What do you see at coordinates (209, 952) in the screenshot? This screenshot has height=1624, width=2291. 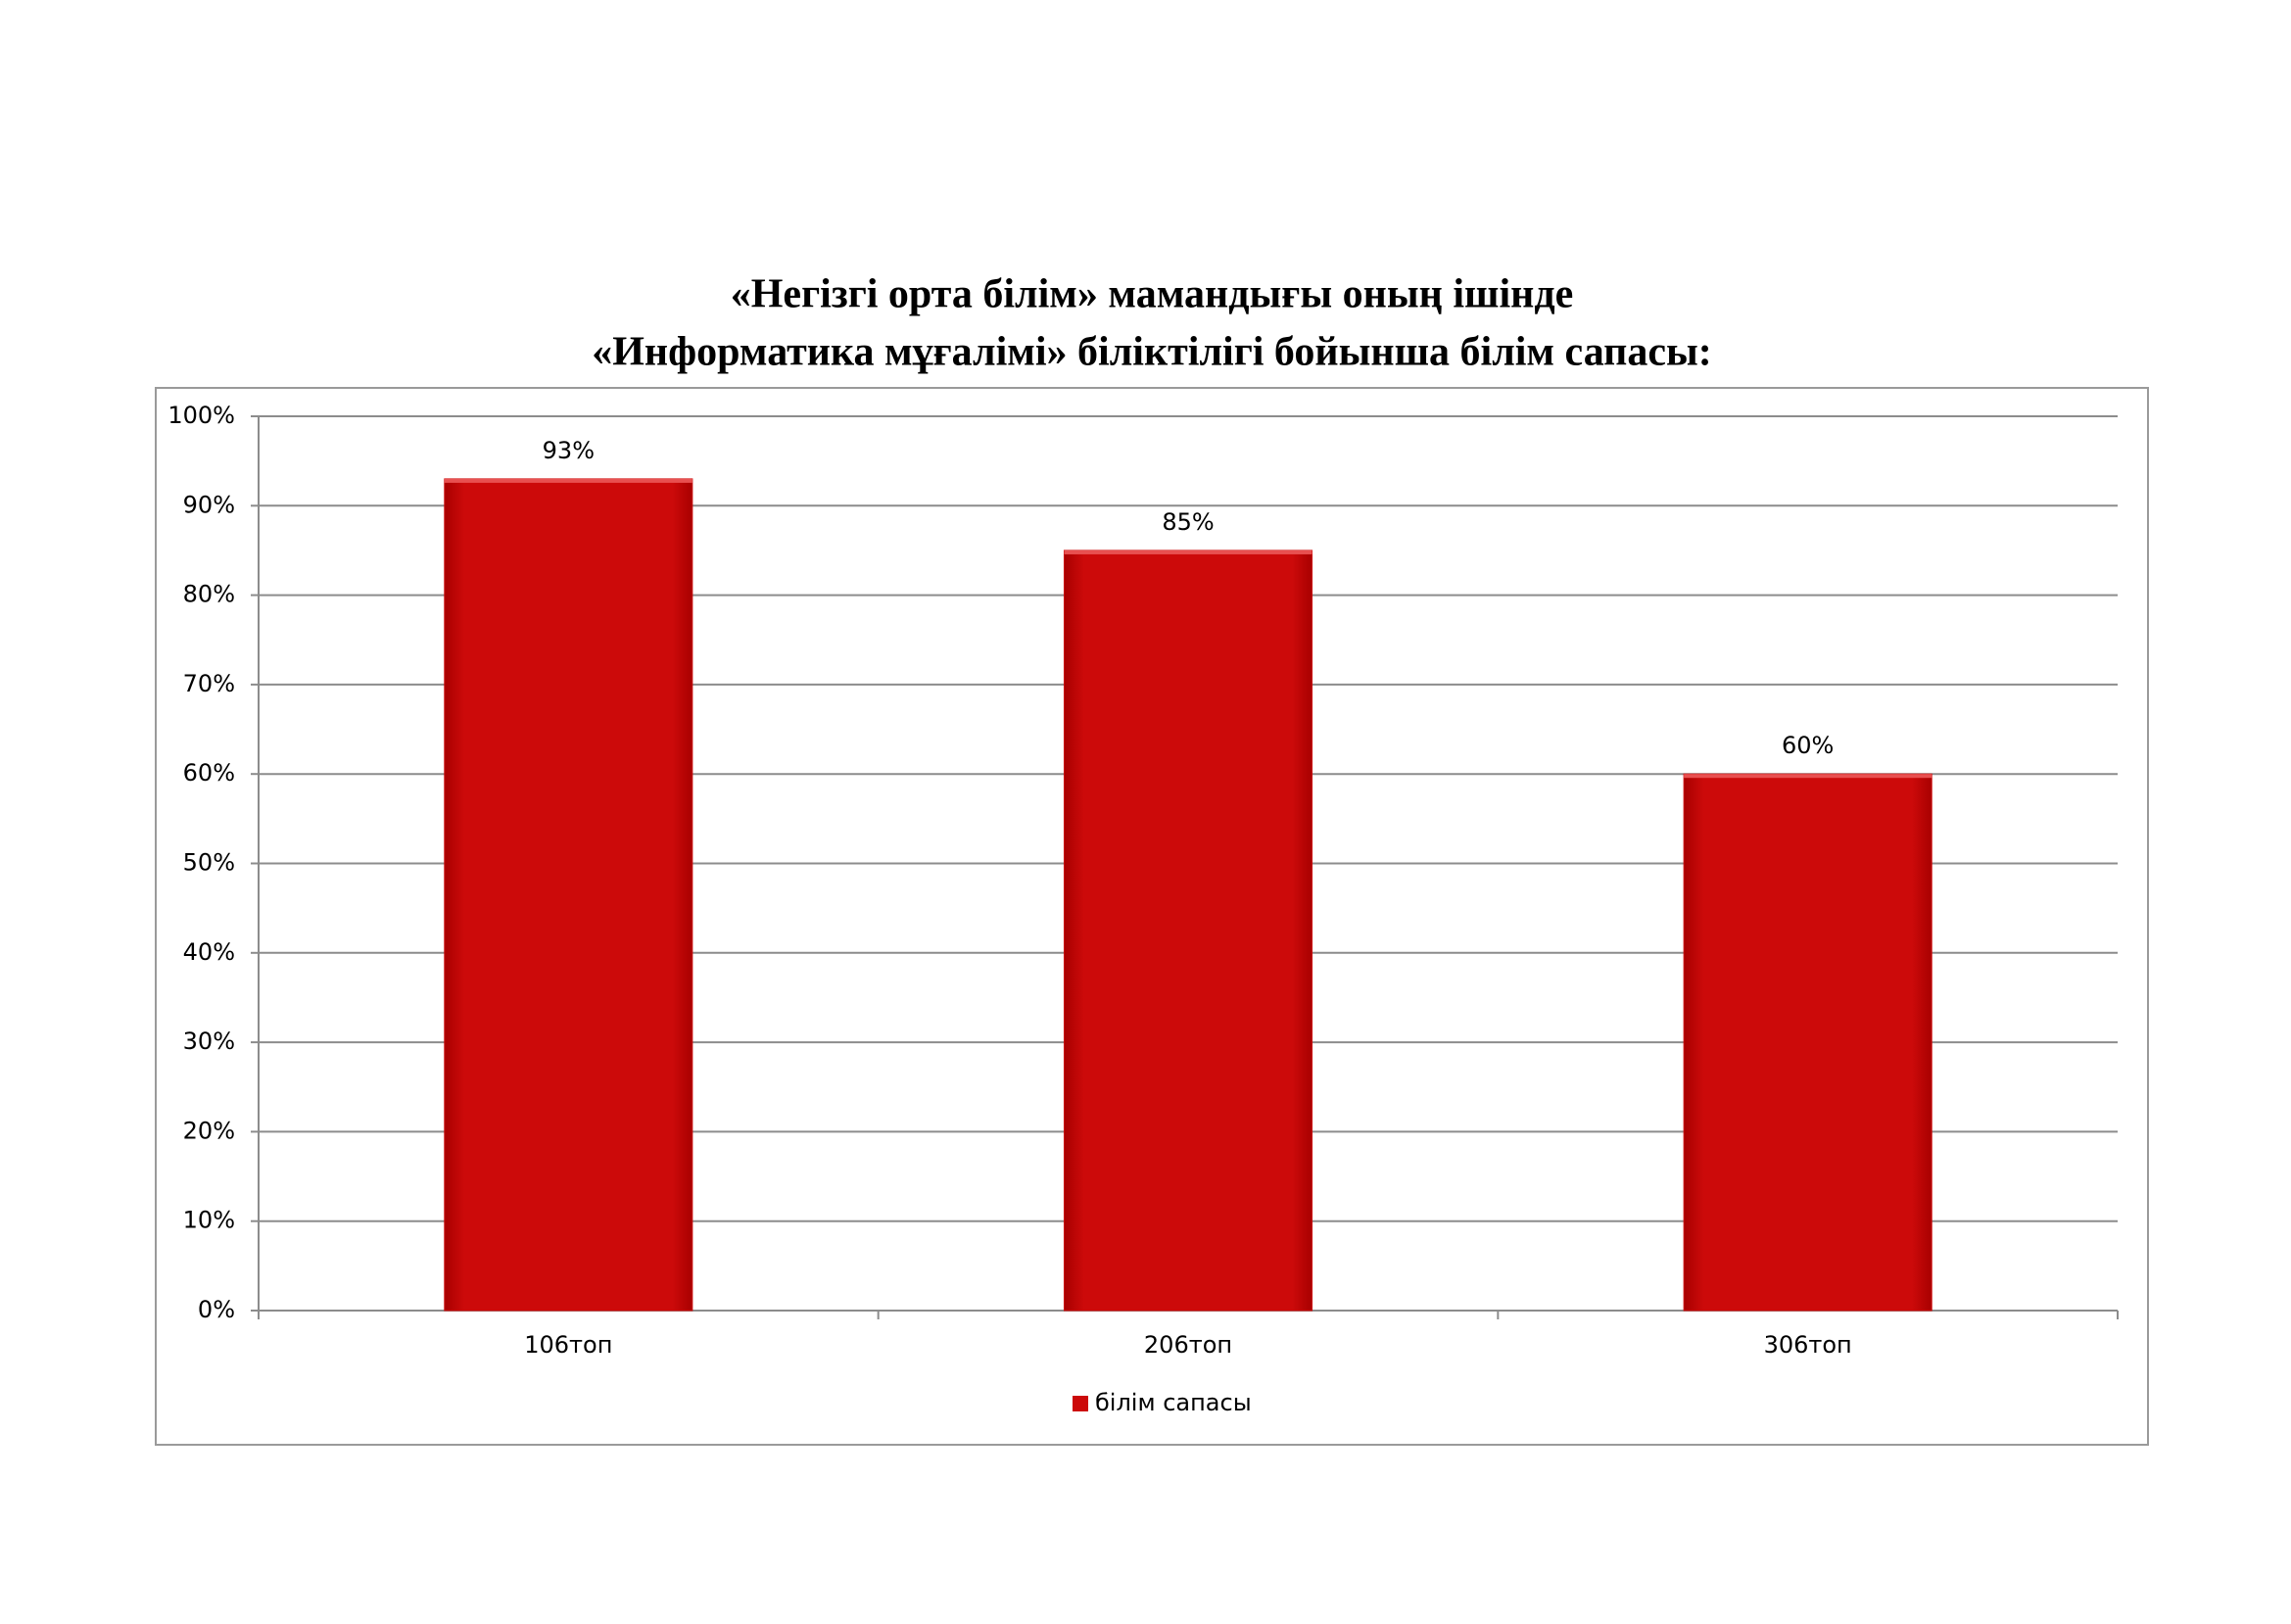 I see `y-tick-label: 40%` at bounding box center [209, 952].